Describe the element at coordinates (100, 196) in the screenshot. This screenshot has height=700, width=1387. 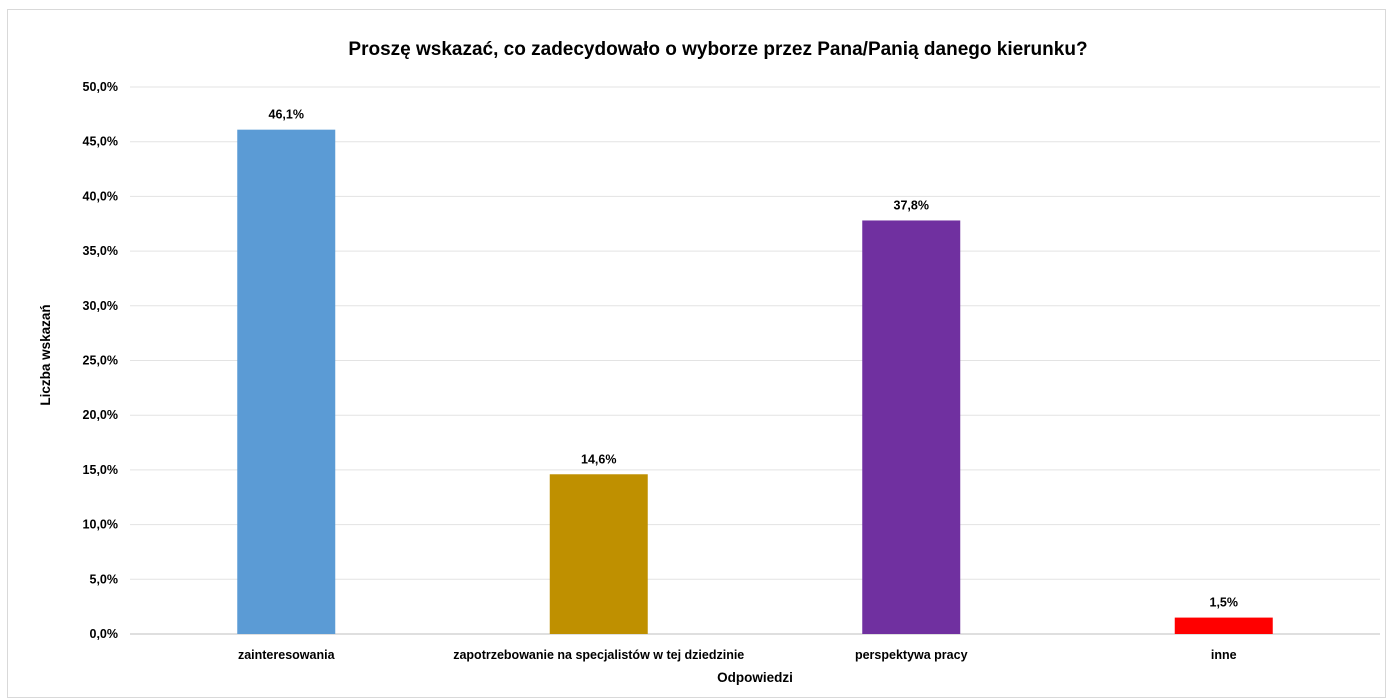
I see `y-tick-label: 40,0%` at that location.